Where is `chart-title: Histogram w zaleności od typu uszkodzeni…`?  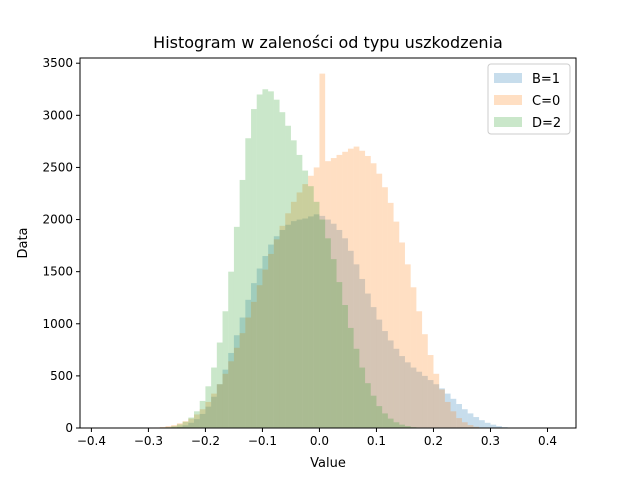
chart-title: Histogram w zaleności od typu uszkodzeni… is located at coordinates (328, 42).